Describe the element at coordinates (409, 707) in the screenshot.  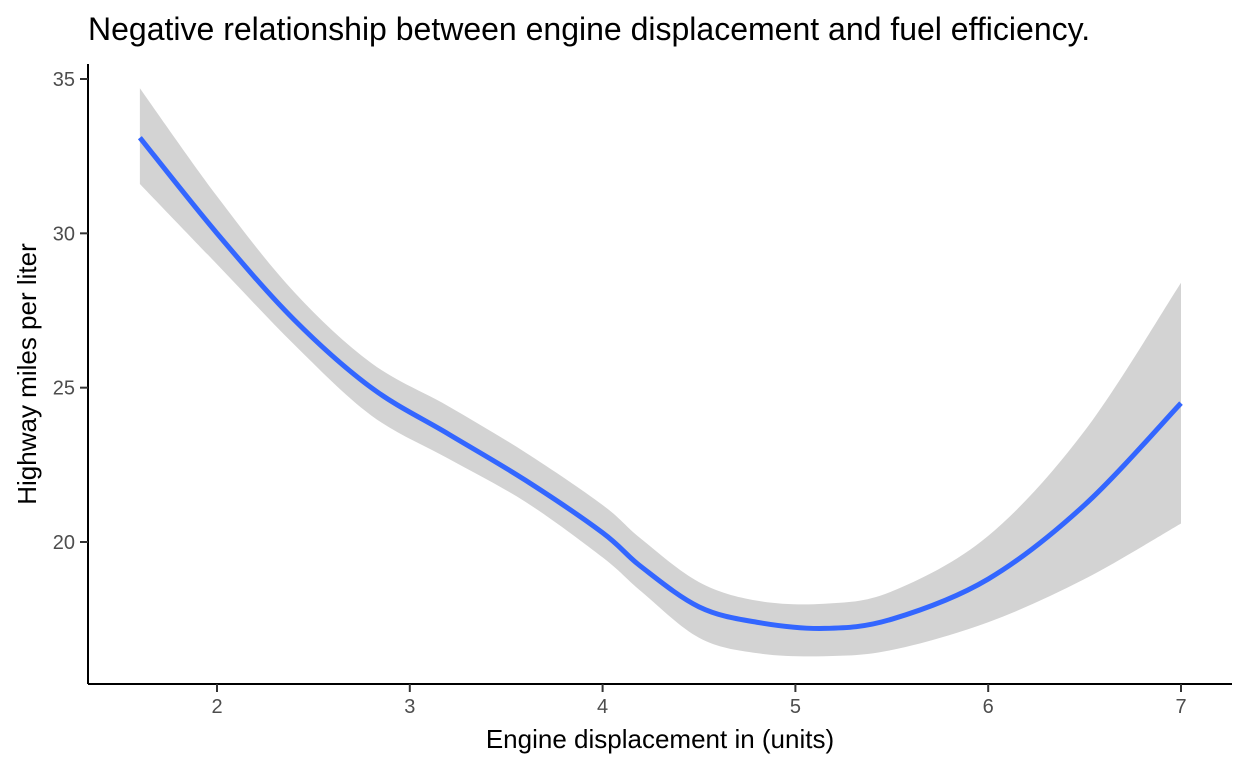
I see `x-tick-label: 3` at that location.